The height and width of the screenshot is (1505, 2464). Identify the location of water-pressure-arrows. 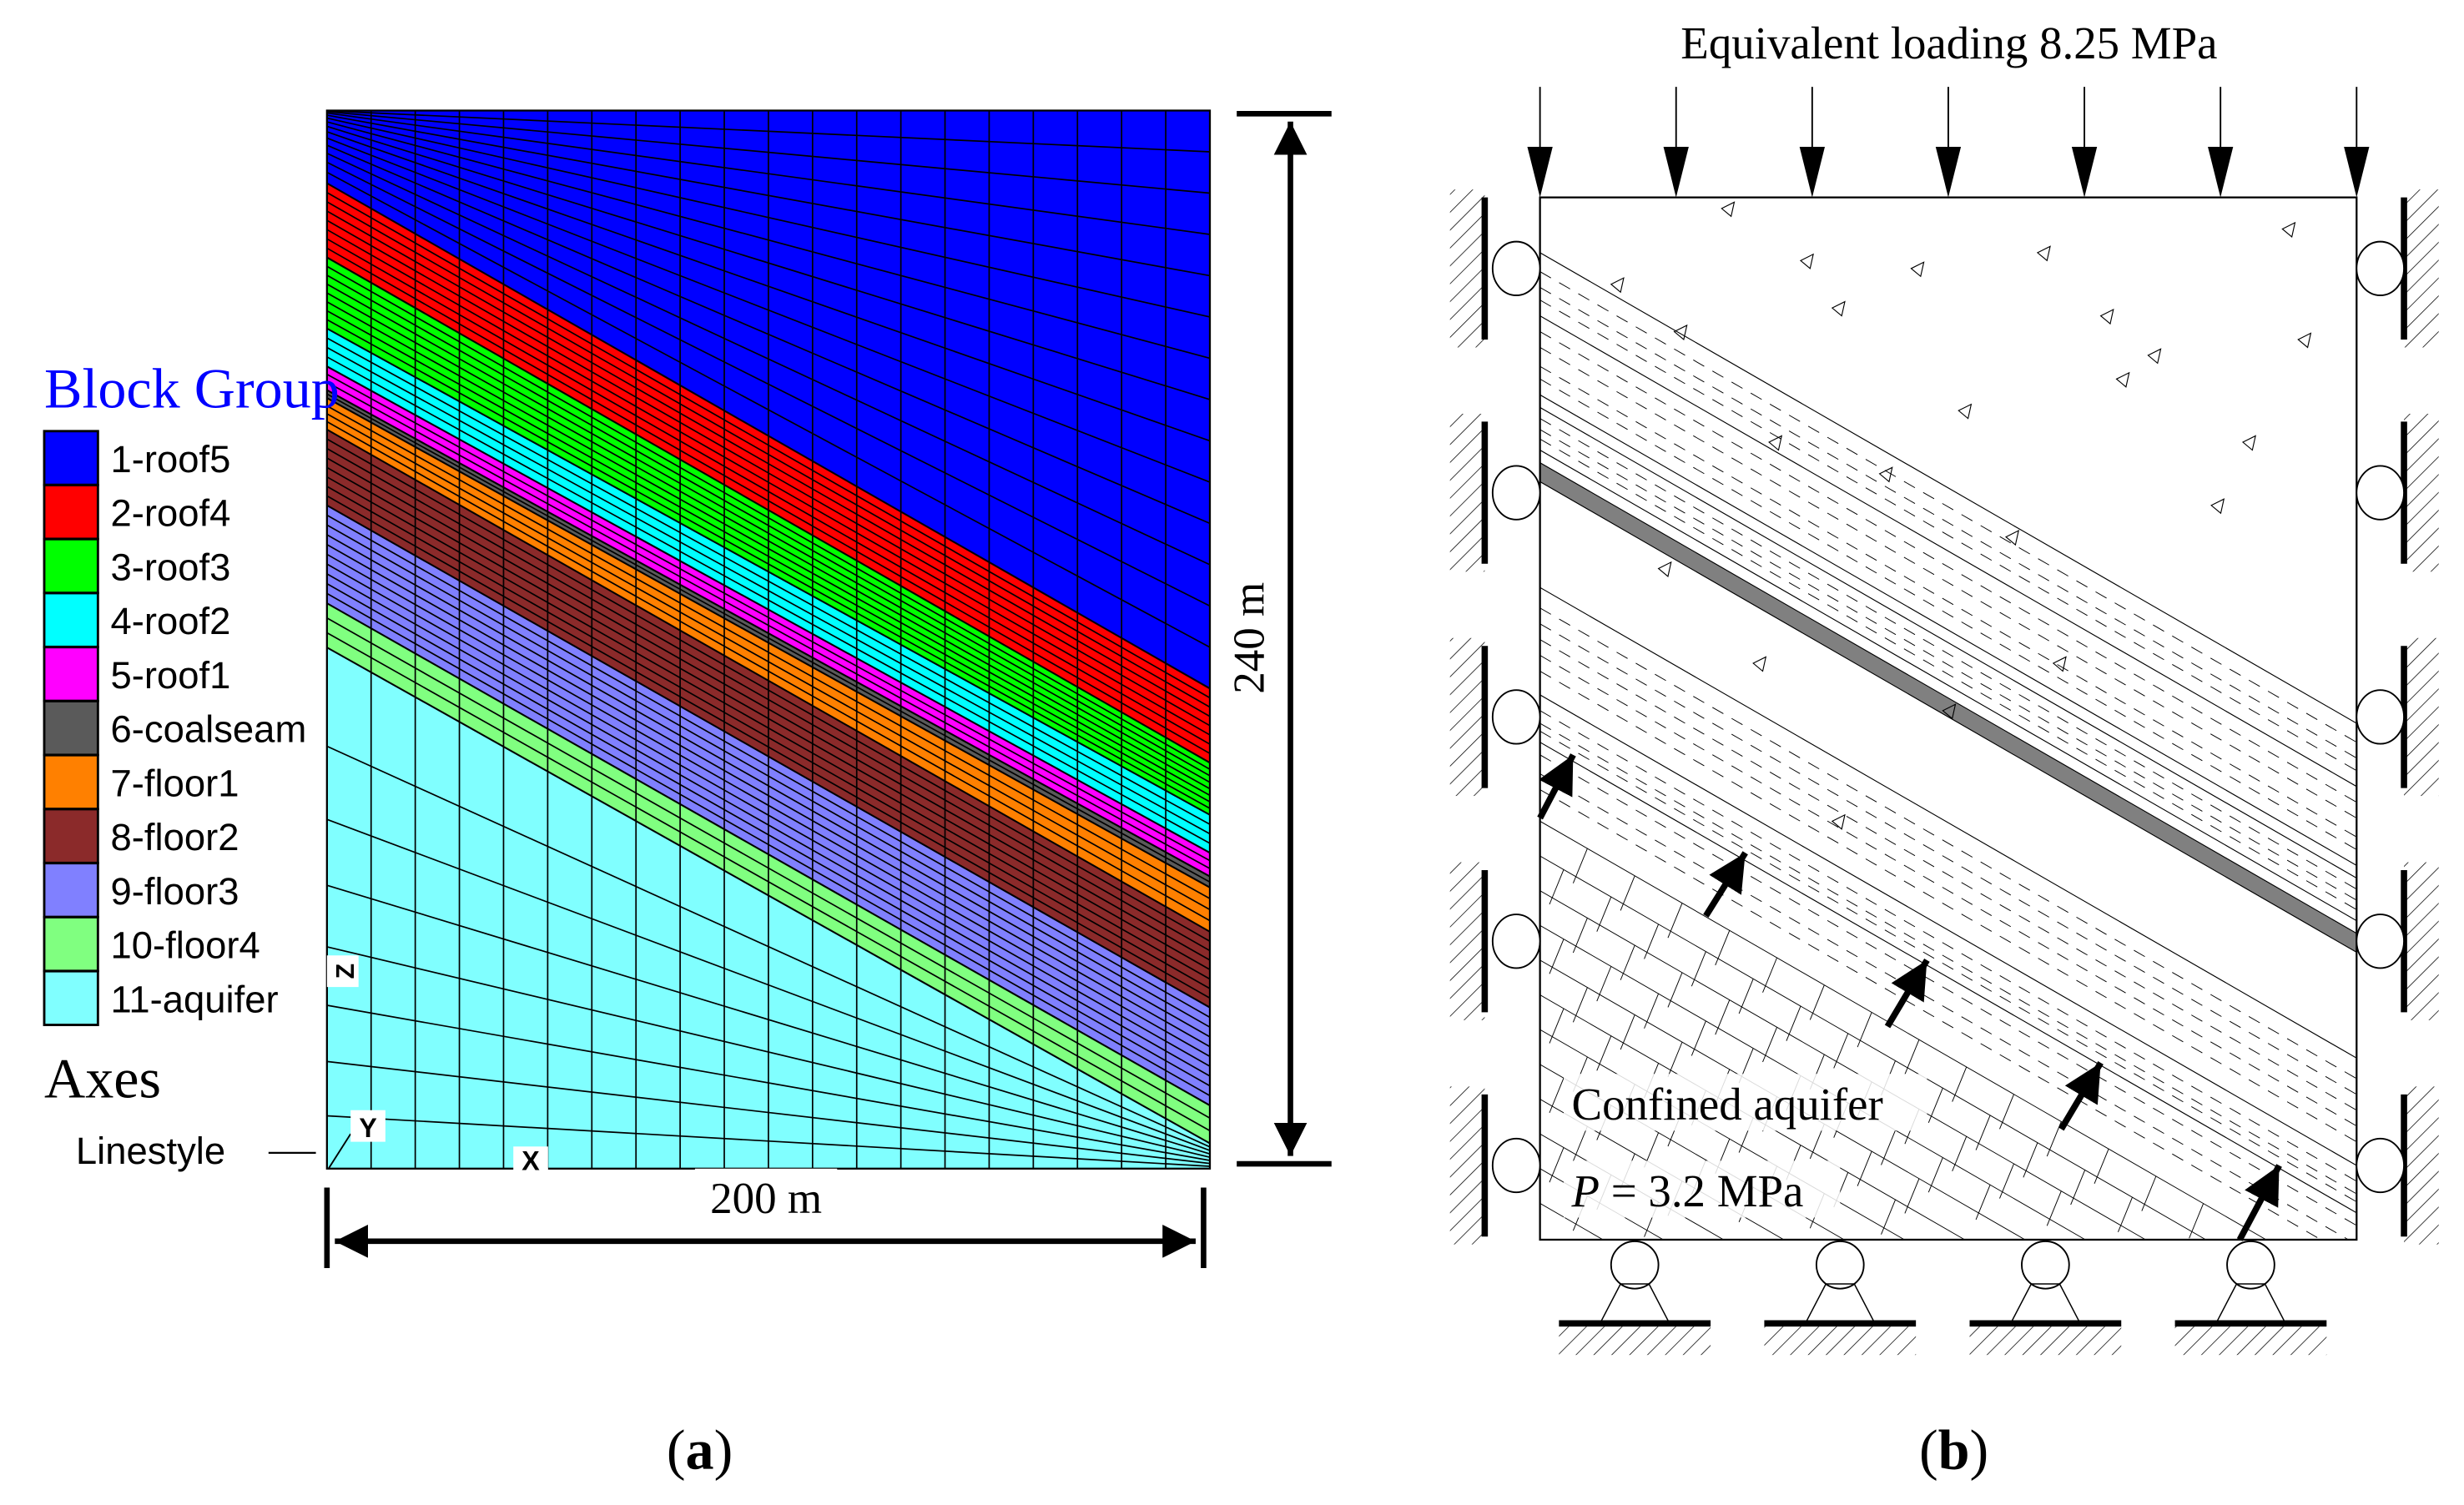
(1909, 997).